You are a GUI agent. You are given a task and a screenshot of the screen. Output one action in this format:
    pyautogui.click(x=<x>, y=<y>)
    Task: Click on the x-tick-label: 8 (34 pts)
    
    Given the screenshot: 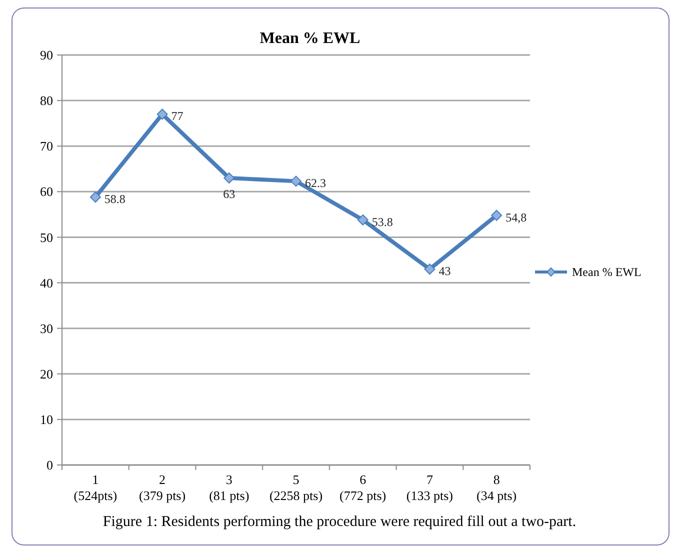 What is the action you would take?
    pyautogui.click(x=496, y=487)
    